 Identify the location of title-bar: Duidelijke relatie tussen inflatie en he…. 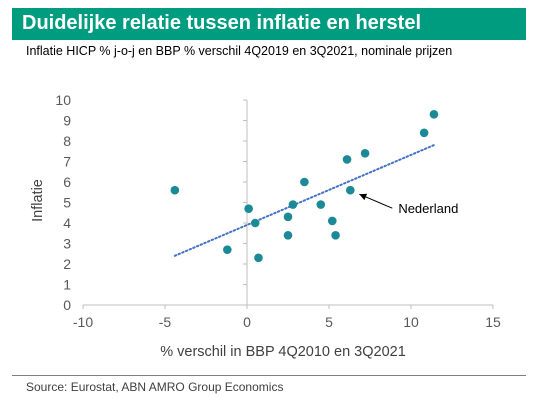
(269, 24).